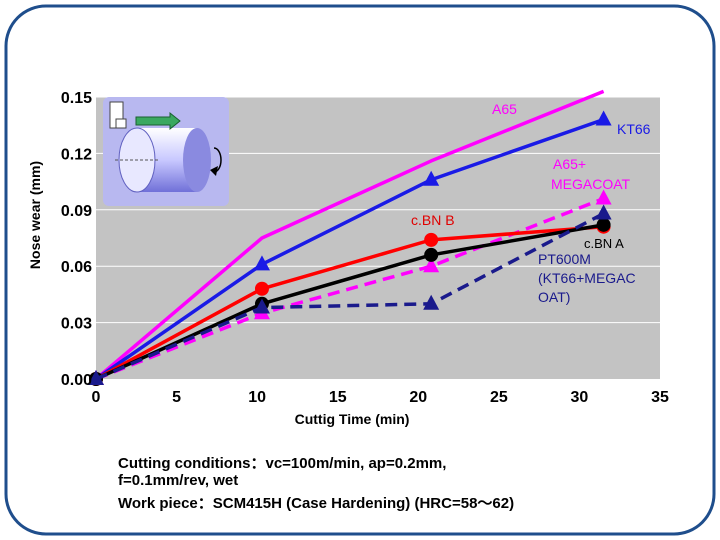 The width and height of the screenshot is (720, 540). Describe the element at coordinates (76, 324) in the screenshot. I see `y-tick-label: 0.03` at that location.